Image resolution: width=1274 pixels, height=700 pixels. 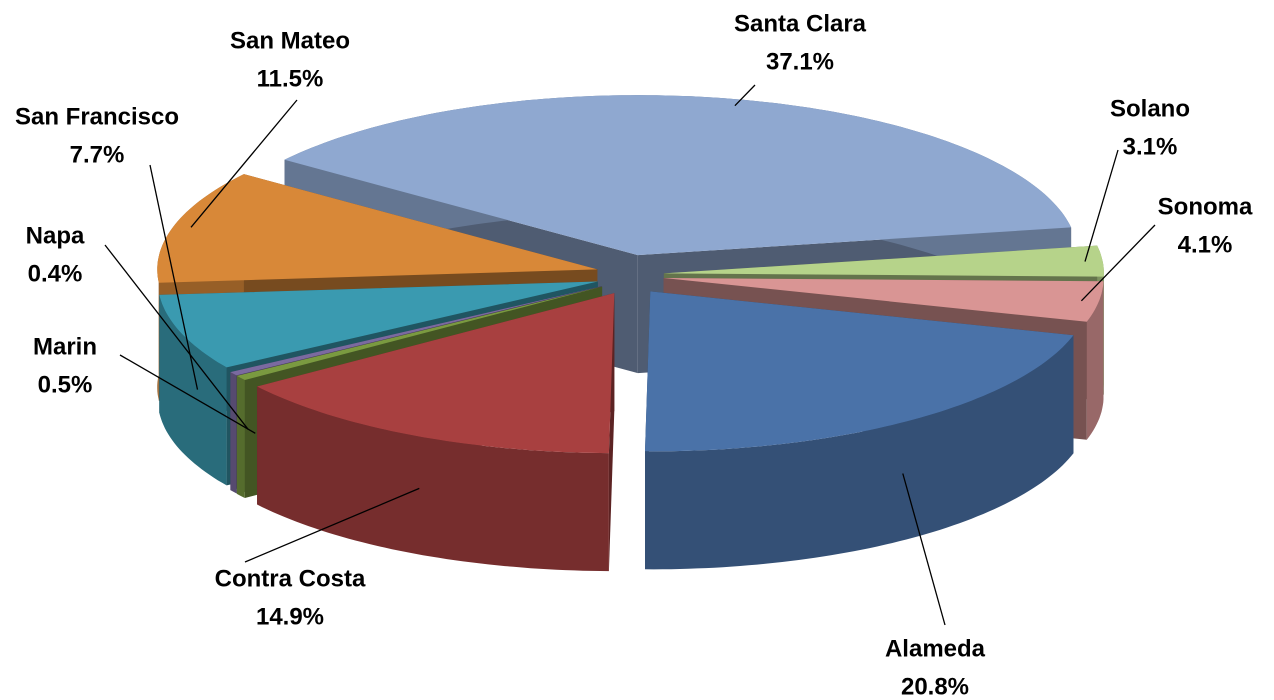 What do you see at coordinates (97, 154) in the screenshot?
I see `label-value: 7.7%` at bounding box center [97, 154].